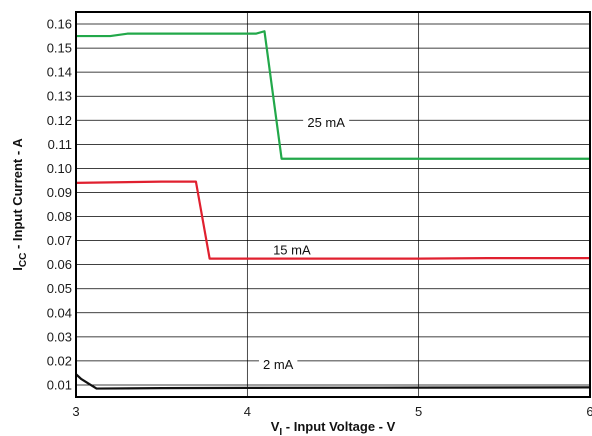 The width and height of the screenshot is (592, 436). I want to click on y-tick-label: 0.11, so click(60, 144).